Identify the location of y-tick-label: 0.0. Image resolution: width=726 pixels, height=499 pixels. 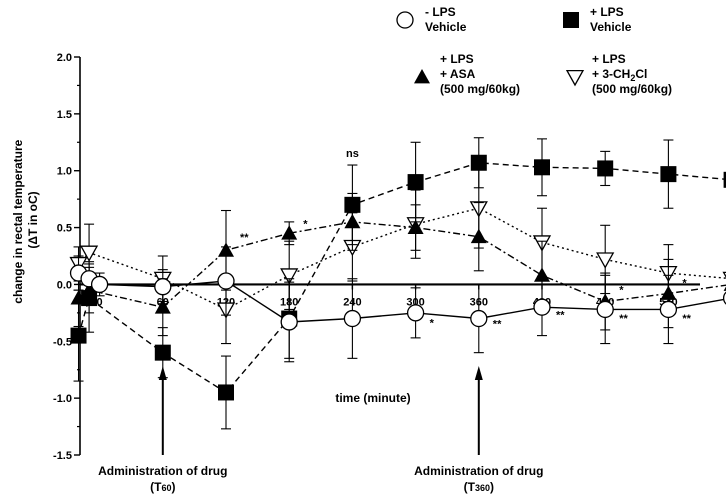
(64, 285).